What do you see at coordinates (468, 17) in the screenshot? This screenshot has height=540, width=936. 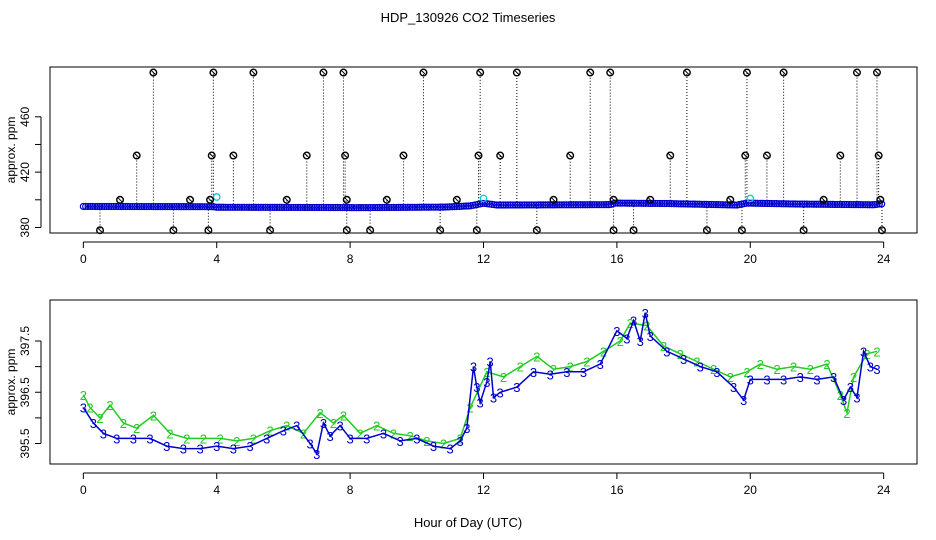 I see `chart-title: HDP_130926 CO2 Timeseries` at bounding box center [468, 17].